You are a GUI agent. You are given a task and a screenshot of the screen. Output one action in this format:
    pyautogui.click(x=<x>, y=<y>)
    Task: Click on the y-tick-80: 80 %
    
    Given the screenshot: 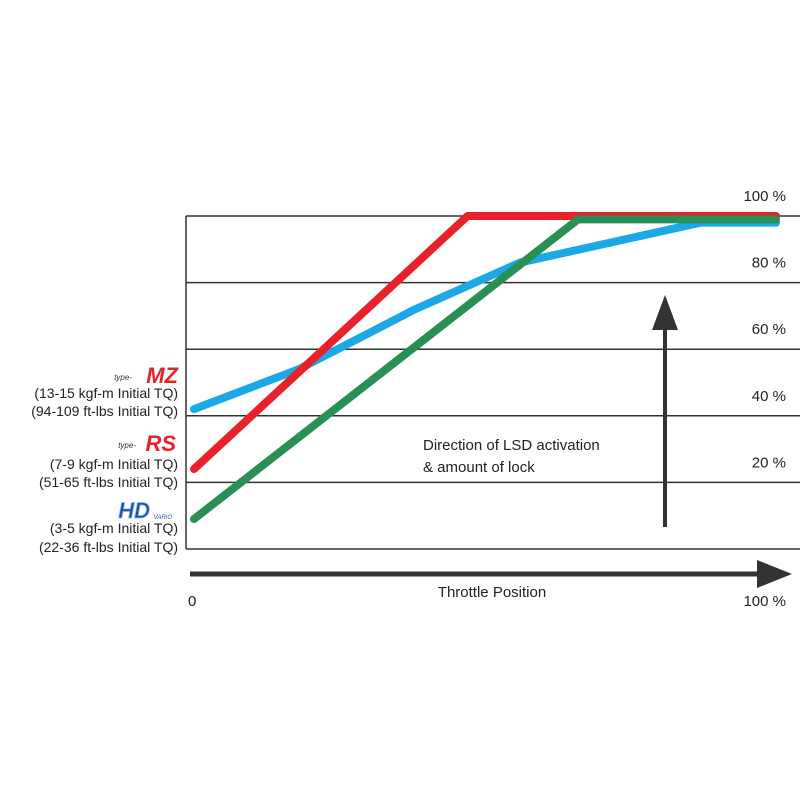 What is the action you would take?
    pyautogui.click(x=769, y=263)
    